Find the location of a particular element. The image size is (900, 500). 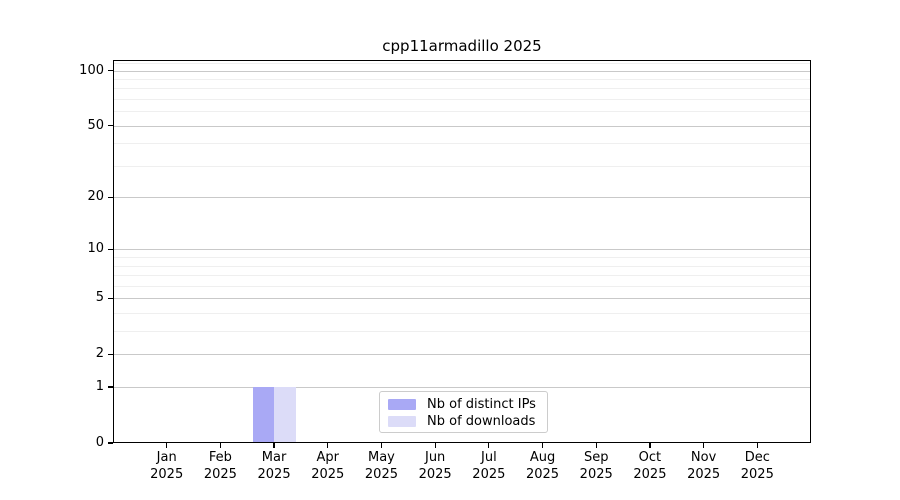

bar-mar-downloads is located at coordinates (285, 415).